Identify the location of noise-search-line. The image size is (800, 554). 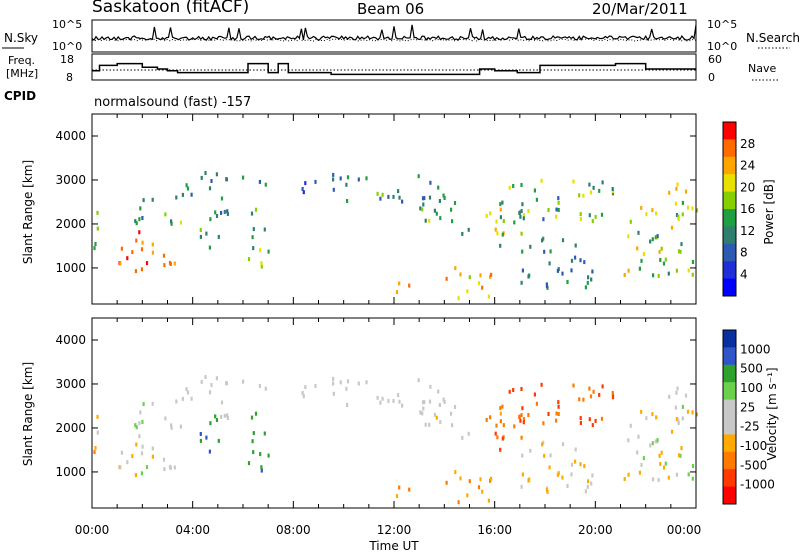
(394, 40).